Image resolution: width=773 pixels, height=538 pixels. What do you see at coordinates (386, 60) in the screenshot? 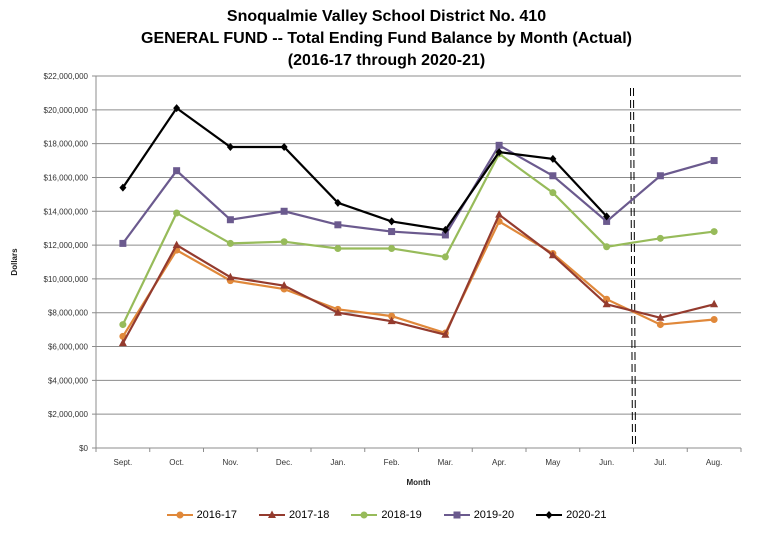
I see `chart-title-line3: (2016-17 through 2020-21)` at bounding box center [386, 60].